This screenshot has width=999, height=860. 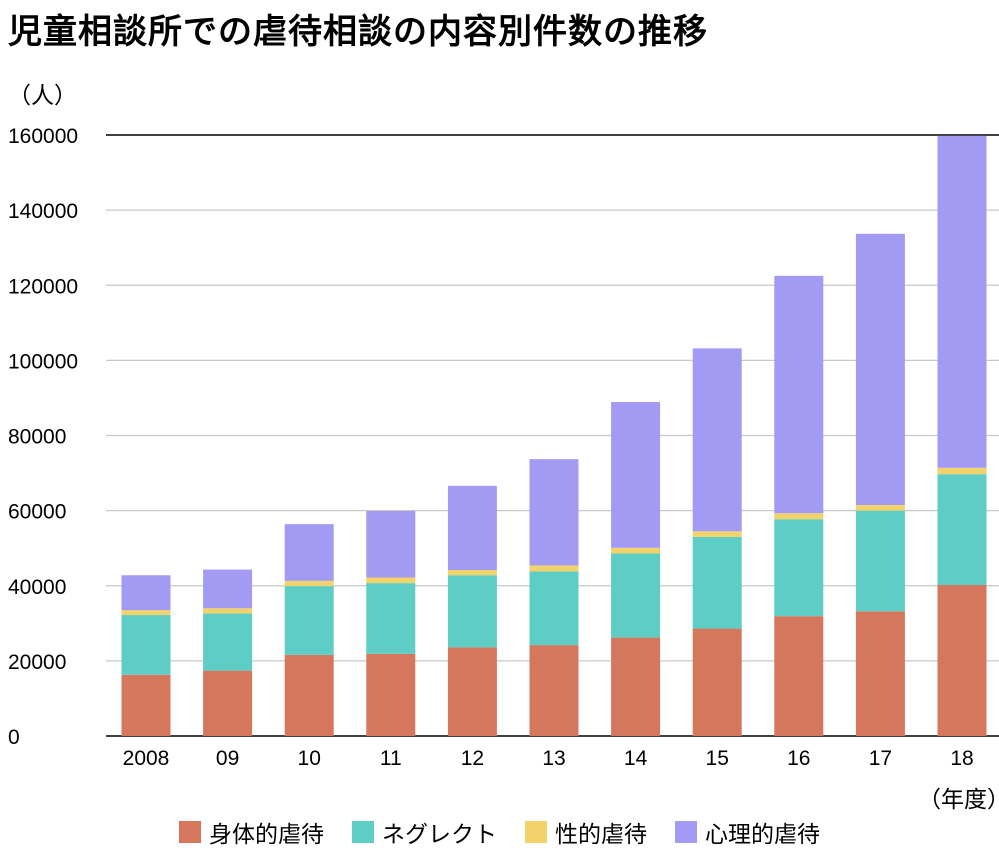 What do you see at coordinates (146, 758) in the screenshot?
I see `x-tick-label: 2008` at bounding box center [146, 758].